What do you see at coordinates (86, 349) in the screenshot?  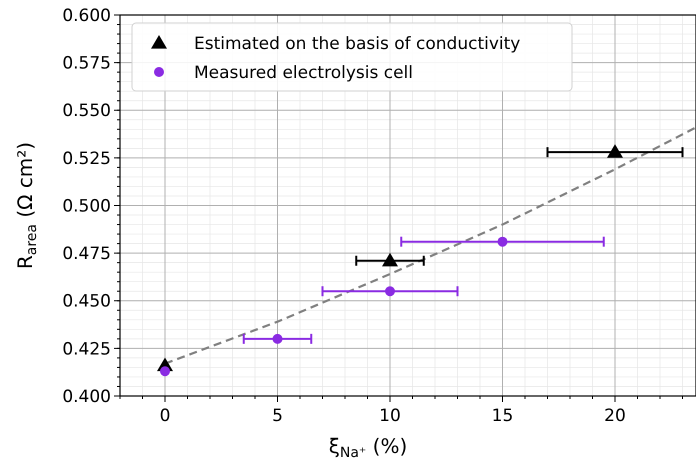 I see `y-tick-label: 0.425` at bounding box center [86, 349].